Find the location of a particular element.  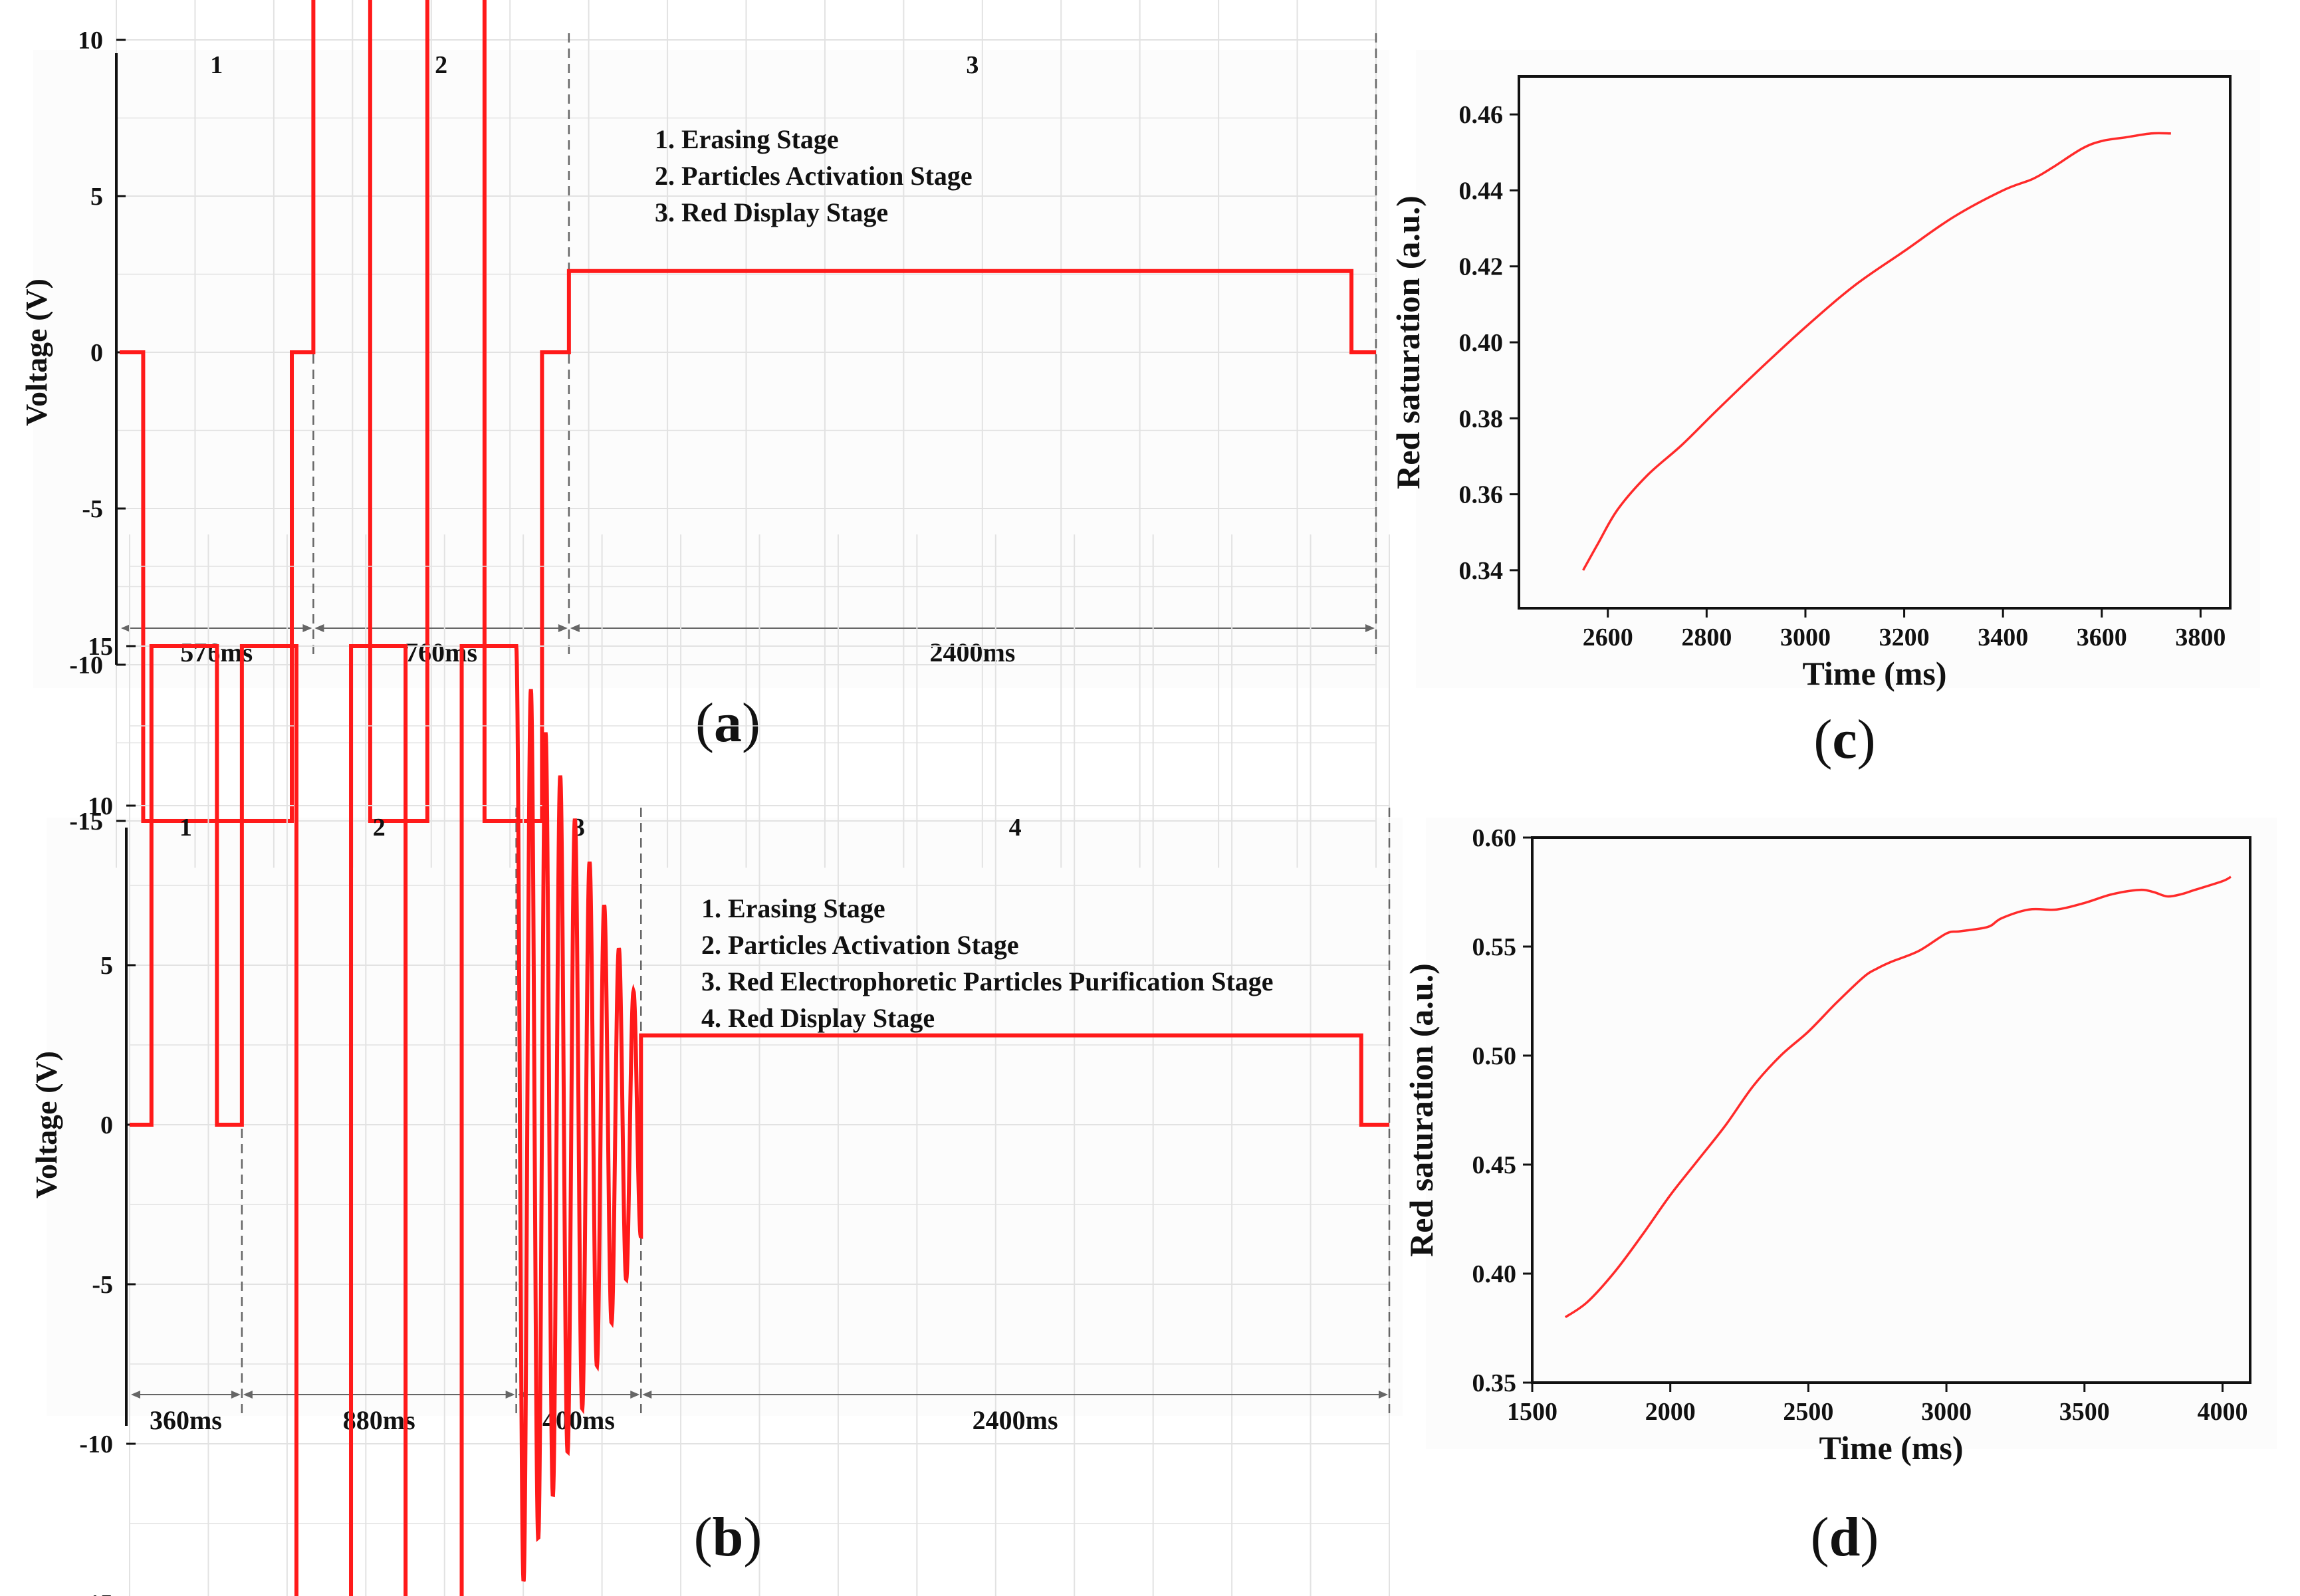

y-tick-label: 0.45 is located at coordinates (1494, 1165).